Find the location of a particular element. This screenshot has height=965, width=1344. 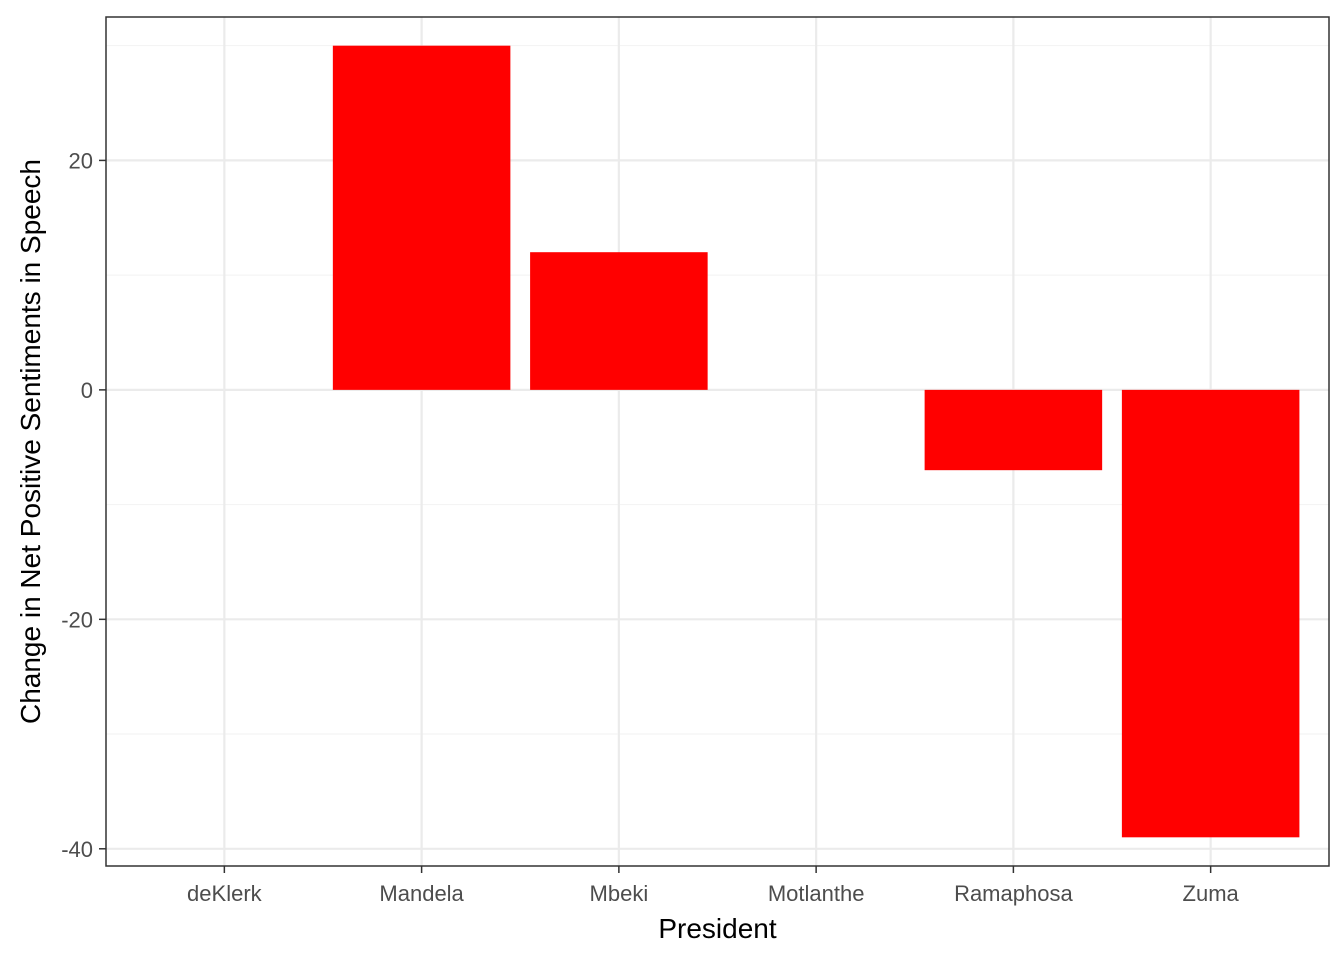

y-tick-label: -40 is located at coordinates (77, 849).